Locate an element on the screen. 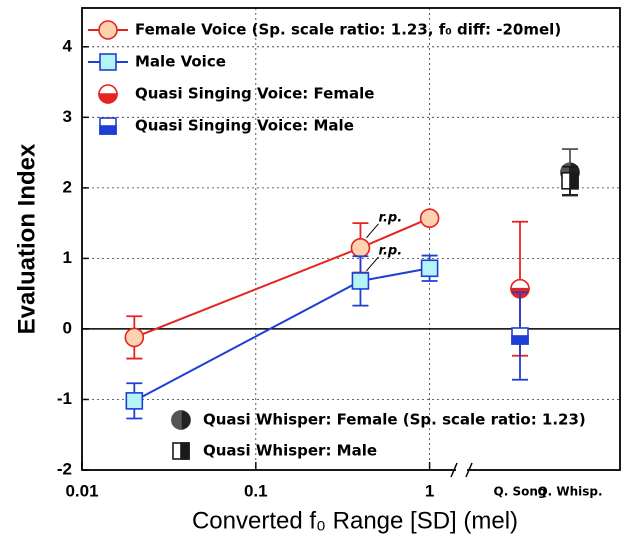 The height and width of the screenshot is (541, 634). legend-label: Male Voice is located at coordinates (180, 62).